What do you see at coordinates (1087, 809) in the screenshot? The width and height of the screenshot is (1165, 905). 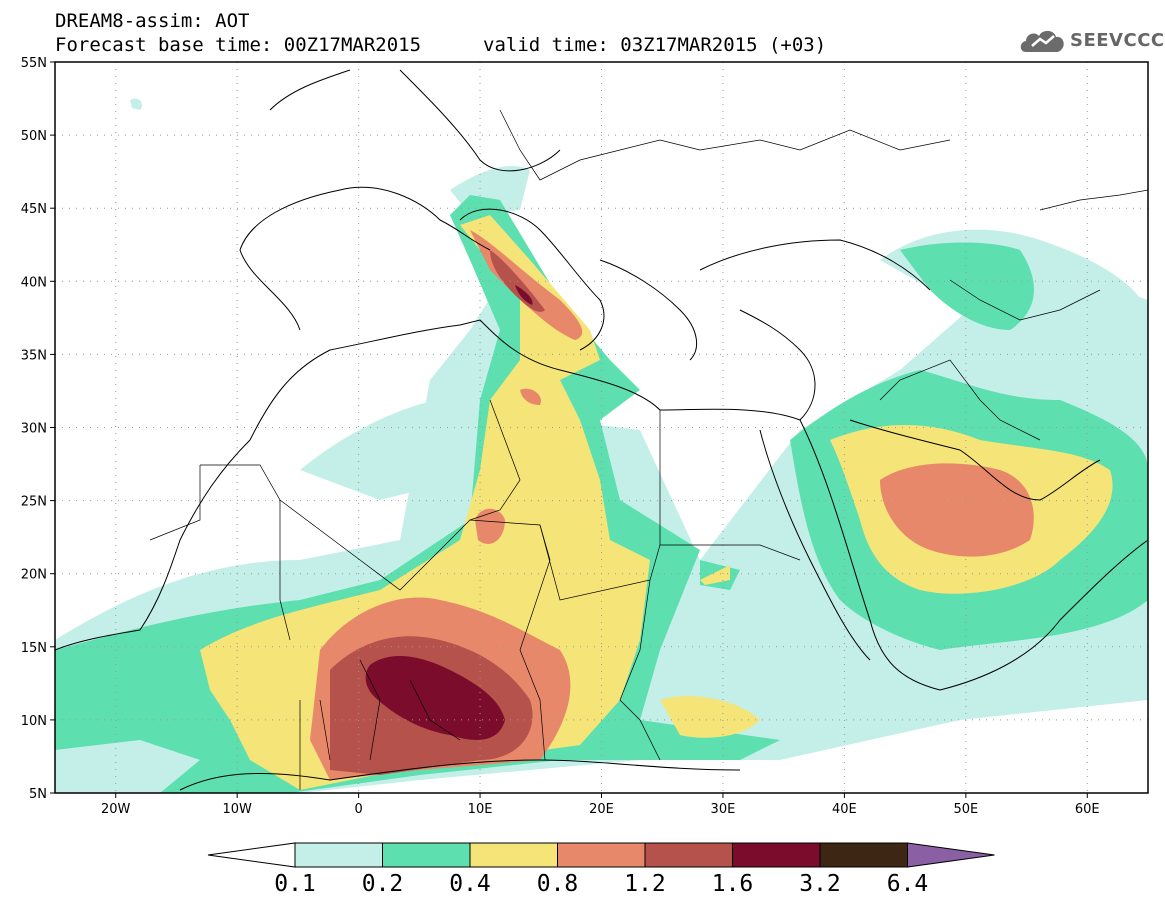 I see `lon-label: 60E` at bounding box center [1087, 809].